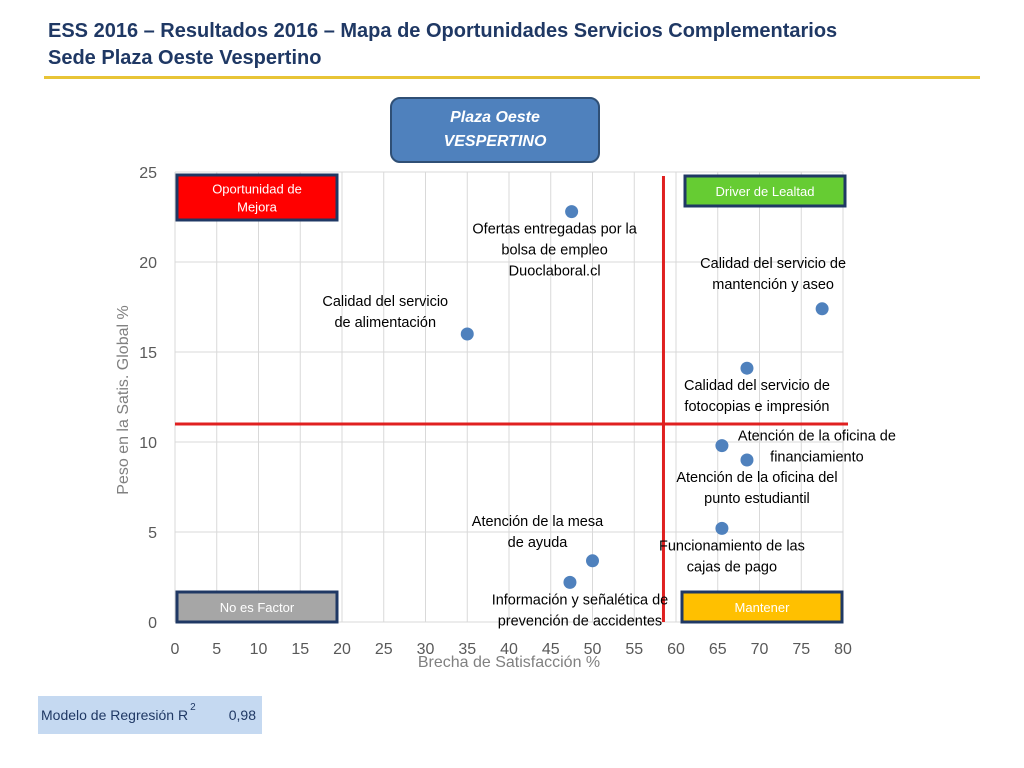  Describe the element at coordinates (843, 649) in the screenshot. I see `x-tick-label: 80` at that location.